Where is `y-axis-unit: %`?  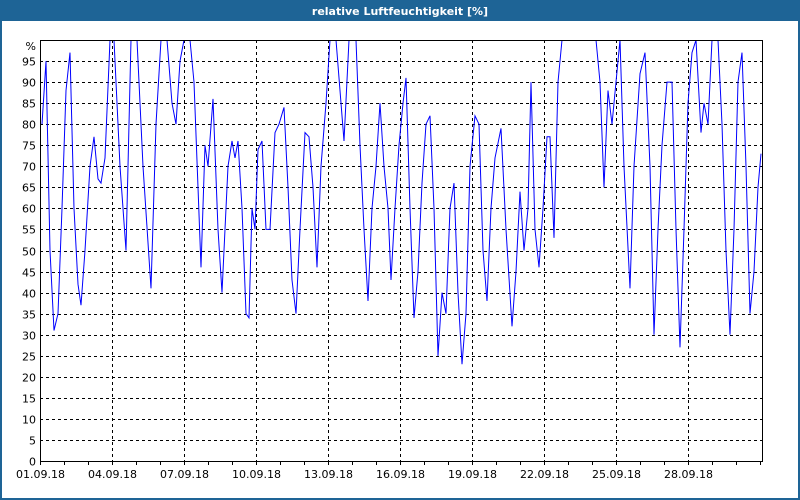
y-axis-unit: % is located at coordinates (31, 46).